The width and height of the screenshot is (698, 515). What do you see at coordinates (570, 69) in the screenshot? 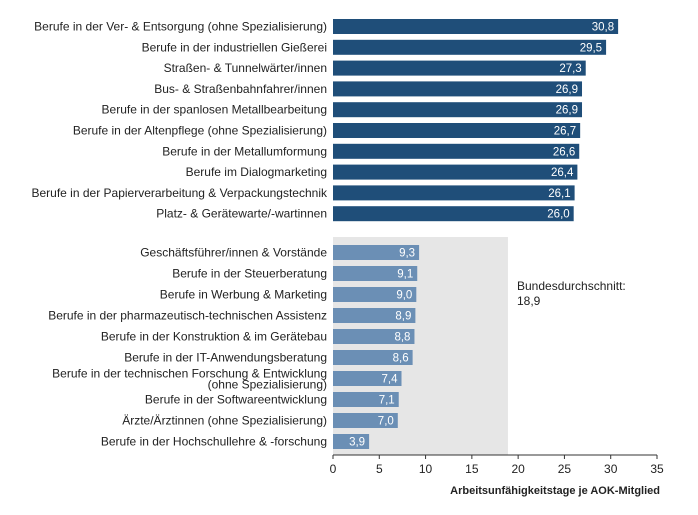
I see `value-label-0-2: 27,3` at bounding box center [570, 69].